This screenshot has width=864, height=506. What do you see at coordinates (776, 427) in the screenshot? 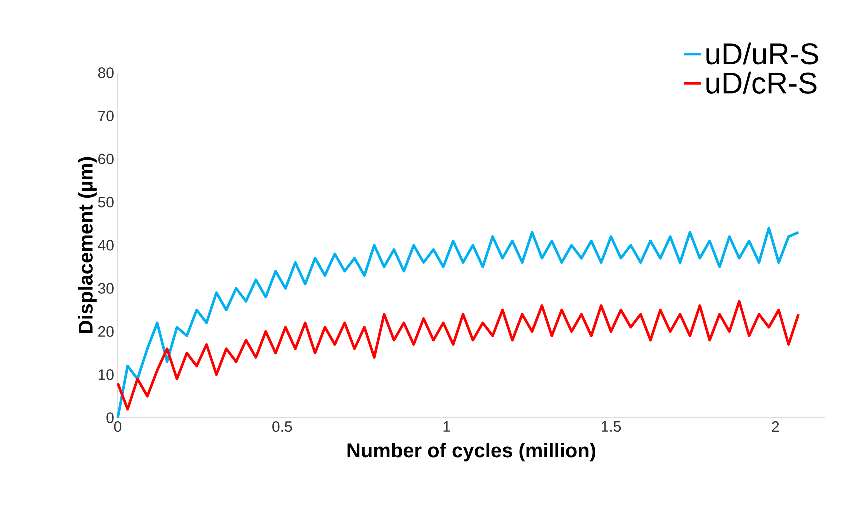
I see `x-tick-label: 2` at bounding box center [776, 427].